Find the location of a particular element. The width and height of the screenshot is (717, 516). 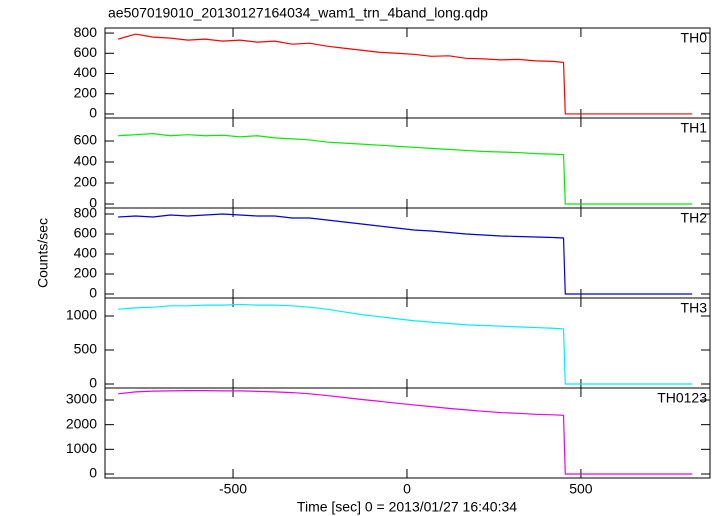

panel-label: TH2 is located at coordinates (694, 218).